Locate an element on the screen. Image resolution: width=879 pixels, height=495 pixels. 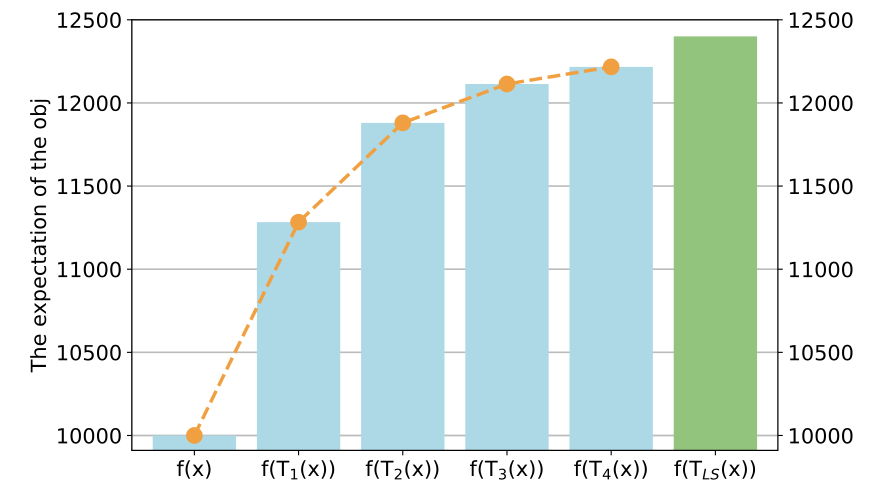
y-tick-label: 12000 is located at coordinates (89, 103).